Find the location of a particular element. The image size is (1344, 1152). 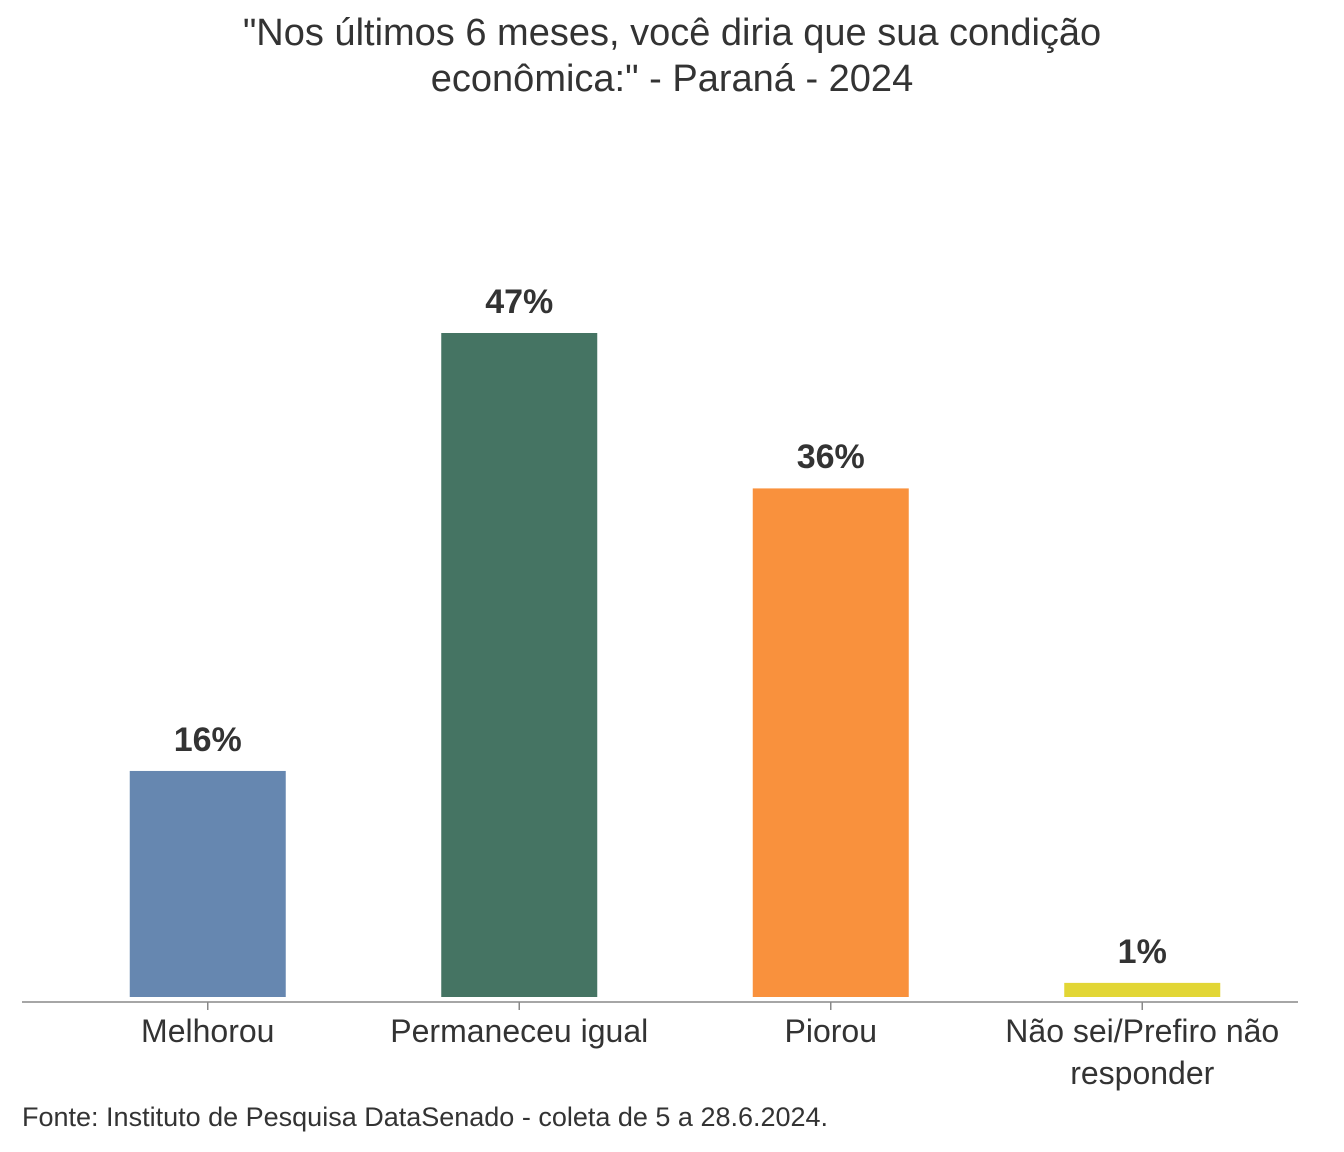

value-label: 16% is located at coordinates (207, 739).